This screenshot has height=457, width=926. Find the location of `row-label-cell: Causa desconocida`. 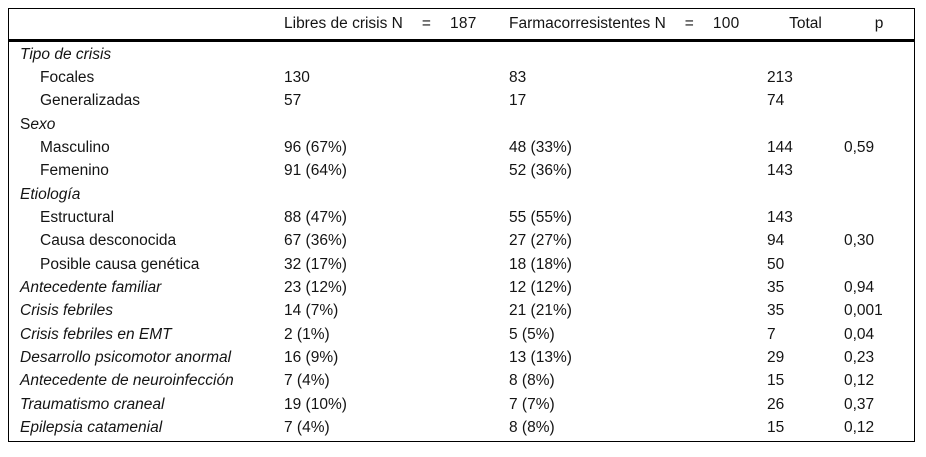

row-label-cell: Causa desconocida is located at coordinates (146, 241).